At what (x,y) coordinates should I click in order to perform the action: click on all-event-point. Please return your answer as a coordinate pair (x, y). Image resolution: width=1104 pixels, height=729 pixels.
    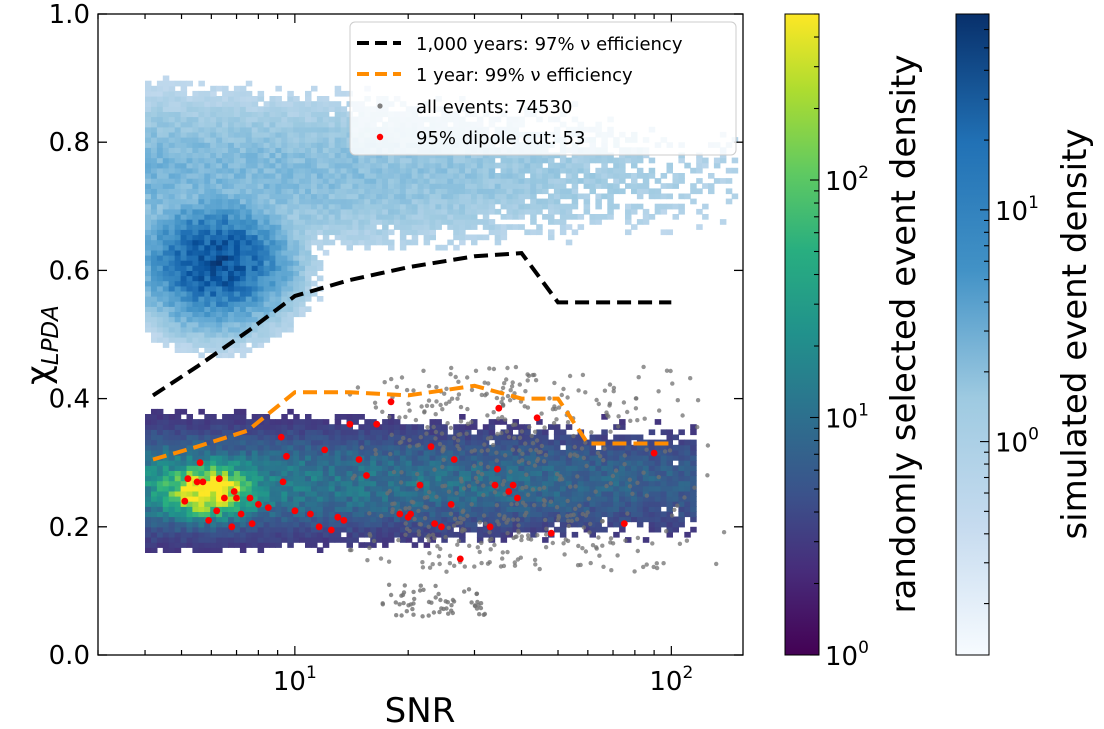
    Looking at the image, I should click on (578, 390).